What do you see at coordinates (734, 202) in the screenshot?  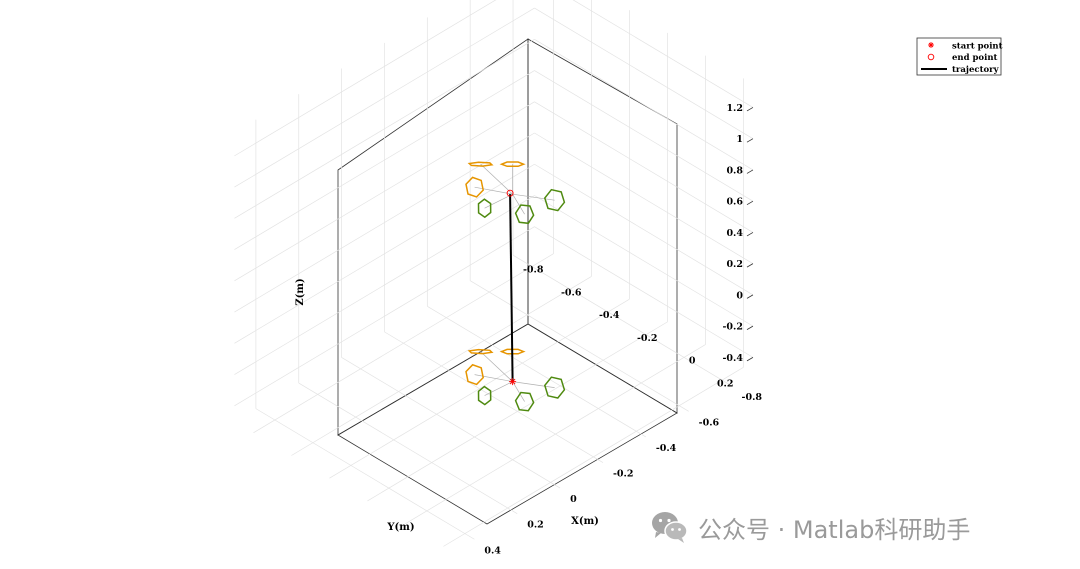 I see `z-tick-label: 0.6` at bounding box center [734, 202].